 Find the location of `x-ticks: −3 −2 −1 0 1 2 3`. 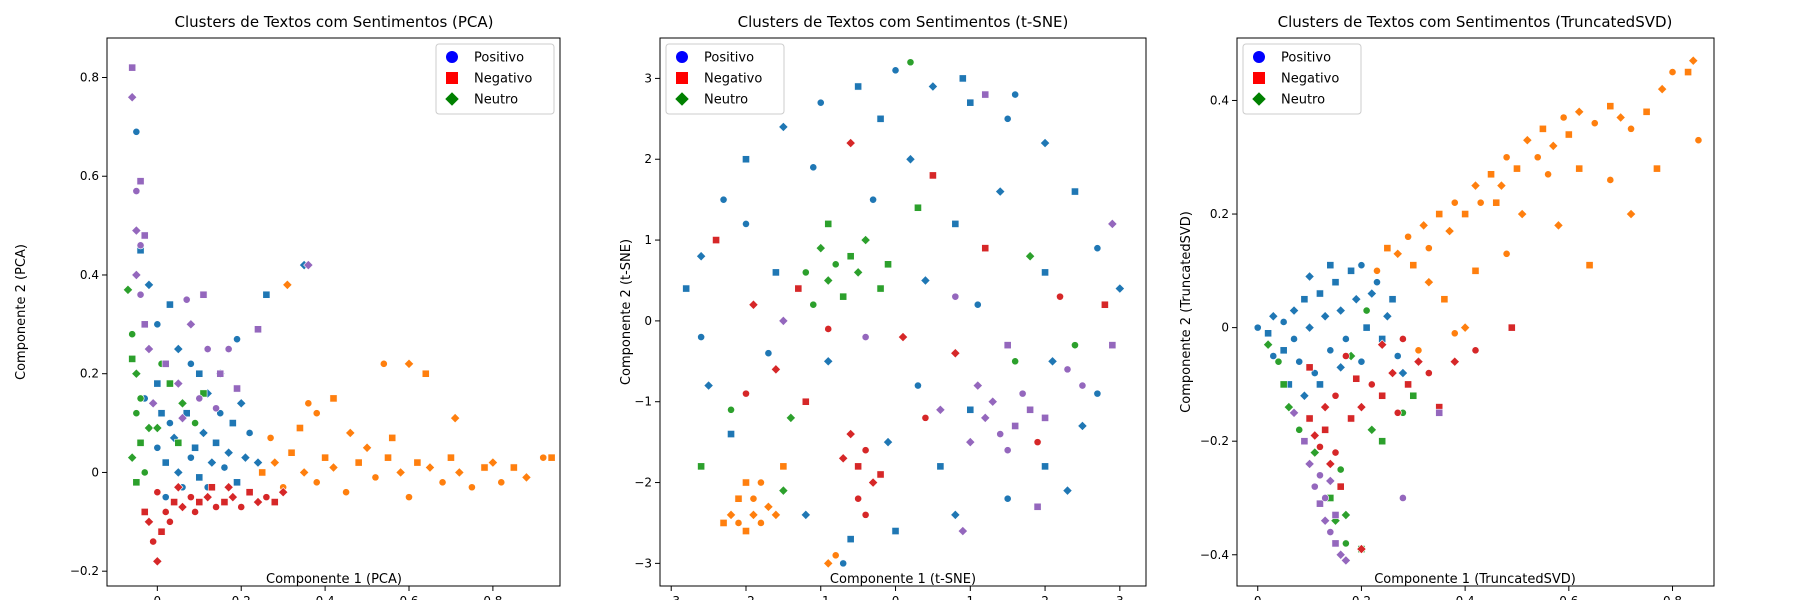

x-ticks: −3 −2 −1 0 1 2 3 is located at coordinates (893, 593).